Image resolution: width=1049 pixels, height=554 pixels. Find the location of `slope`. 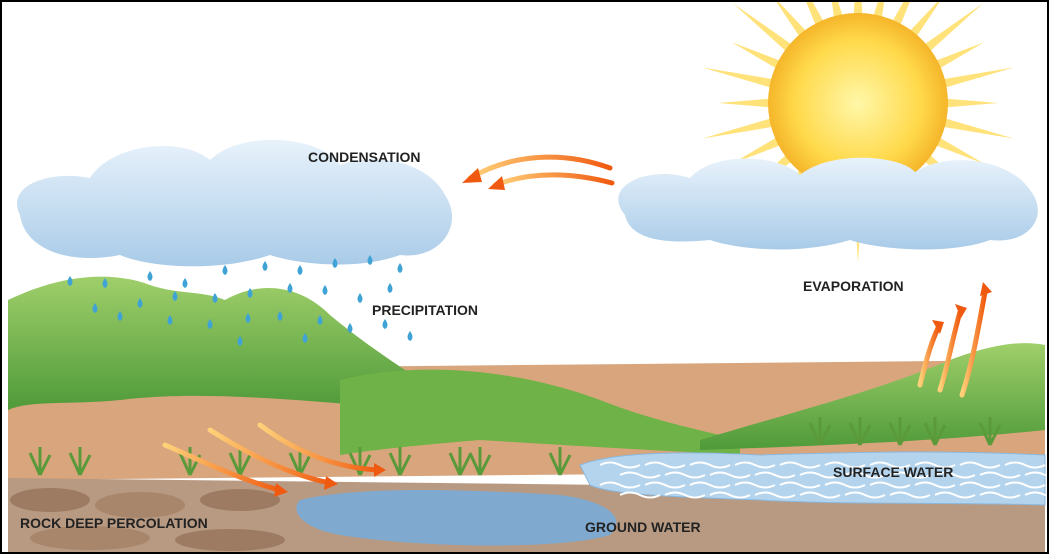

slope is located at coordinates (540, 412).